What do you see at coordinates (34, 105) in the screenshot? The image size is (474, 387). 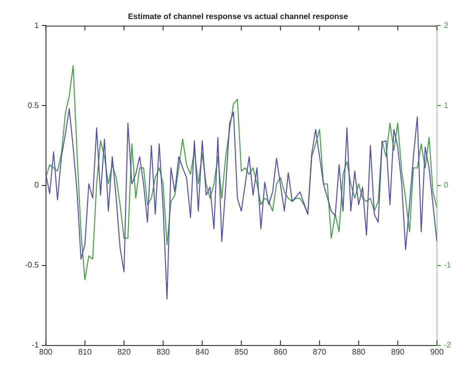 I see `y-tick-label: 0.5` at bounding box center [34, 105].